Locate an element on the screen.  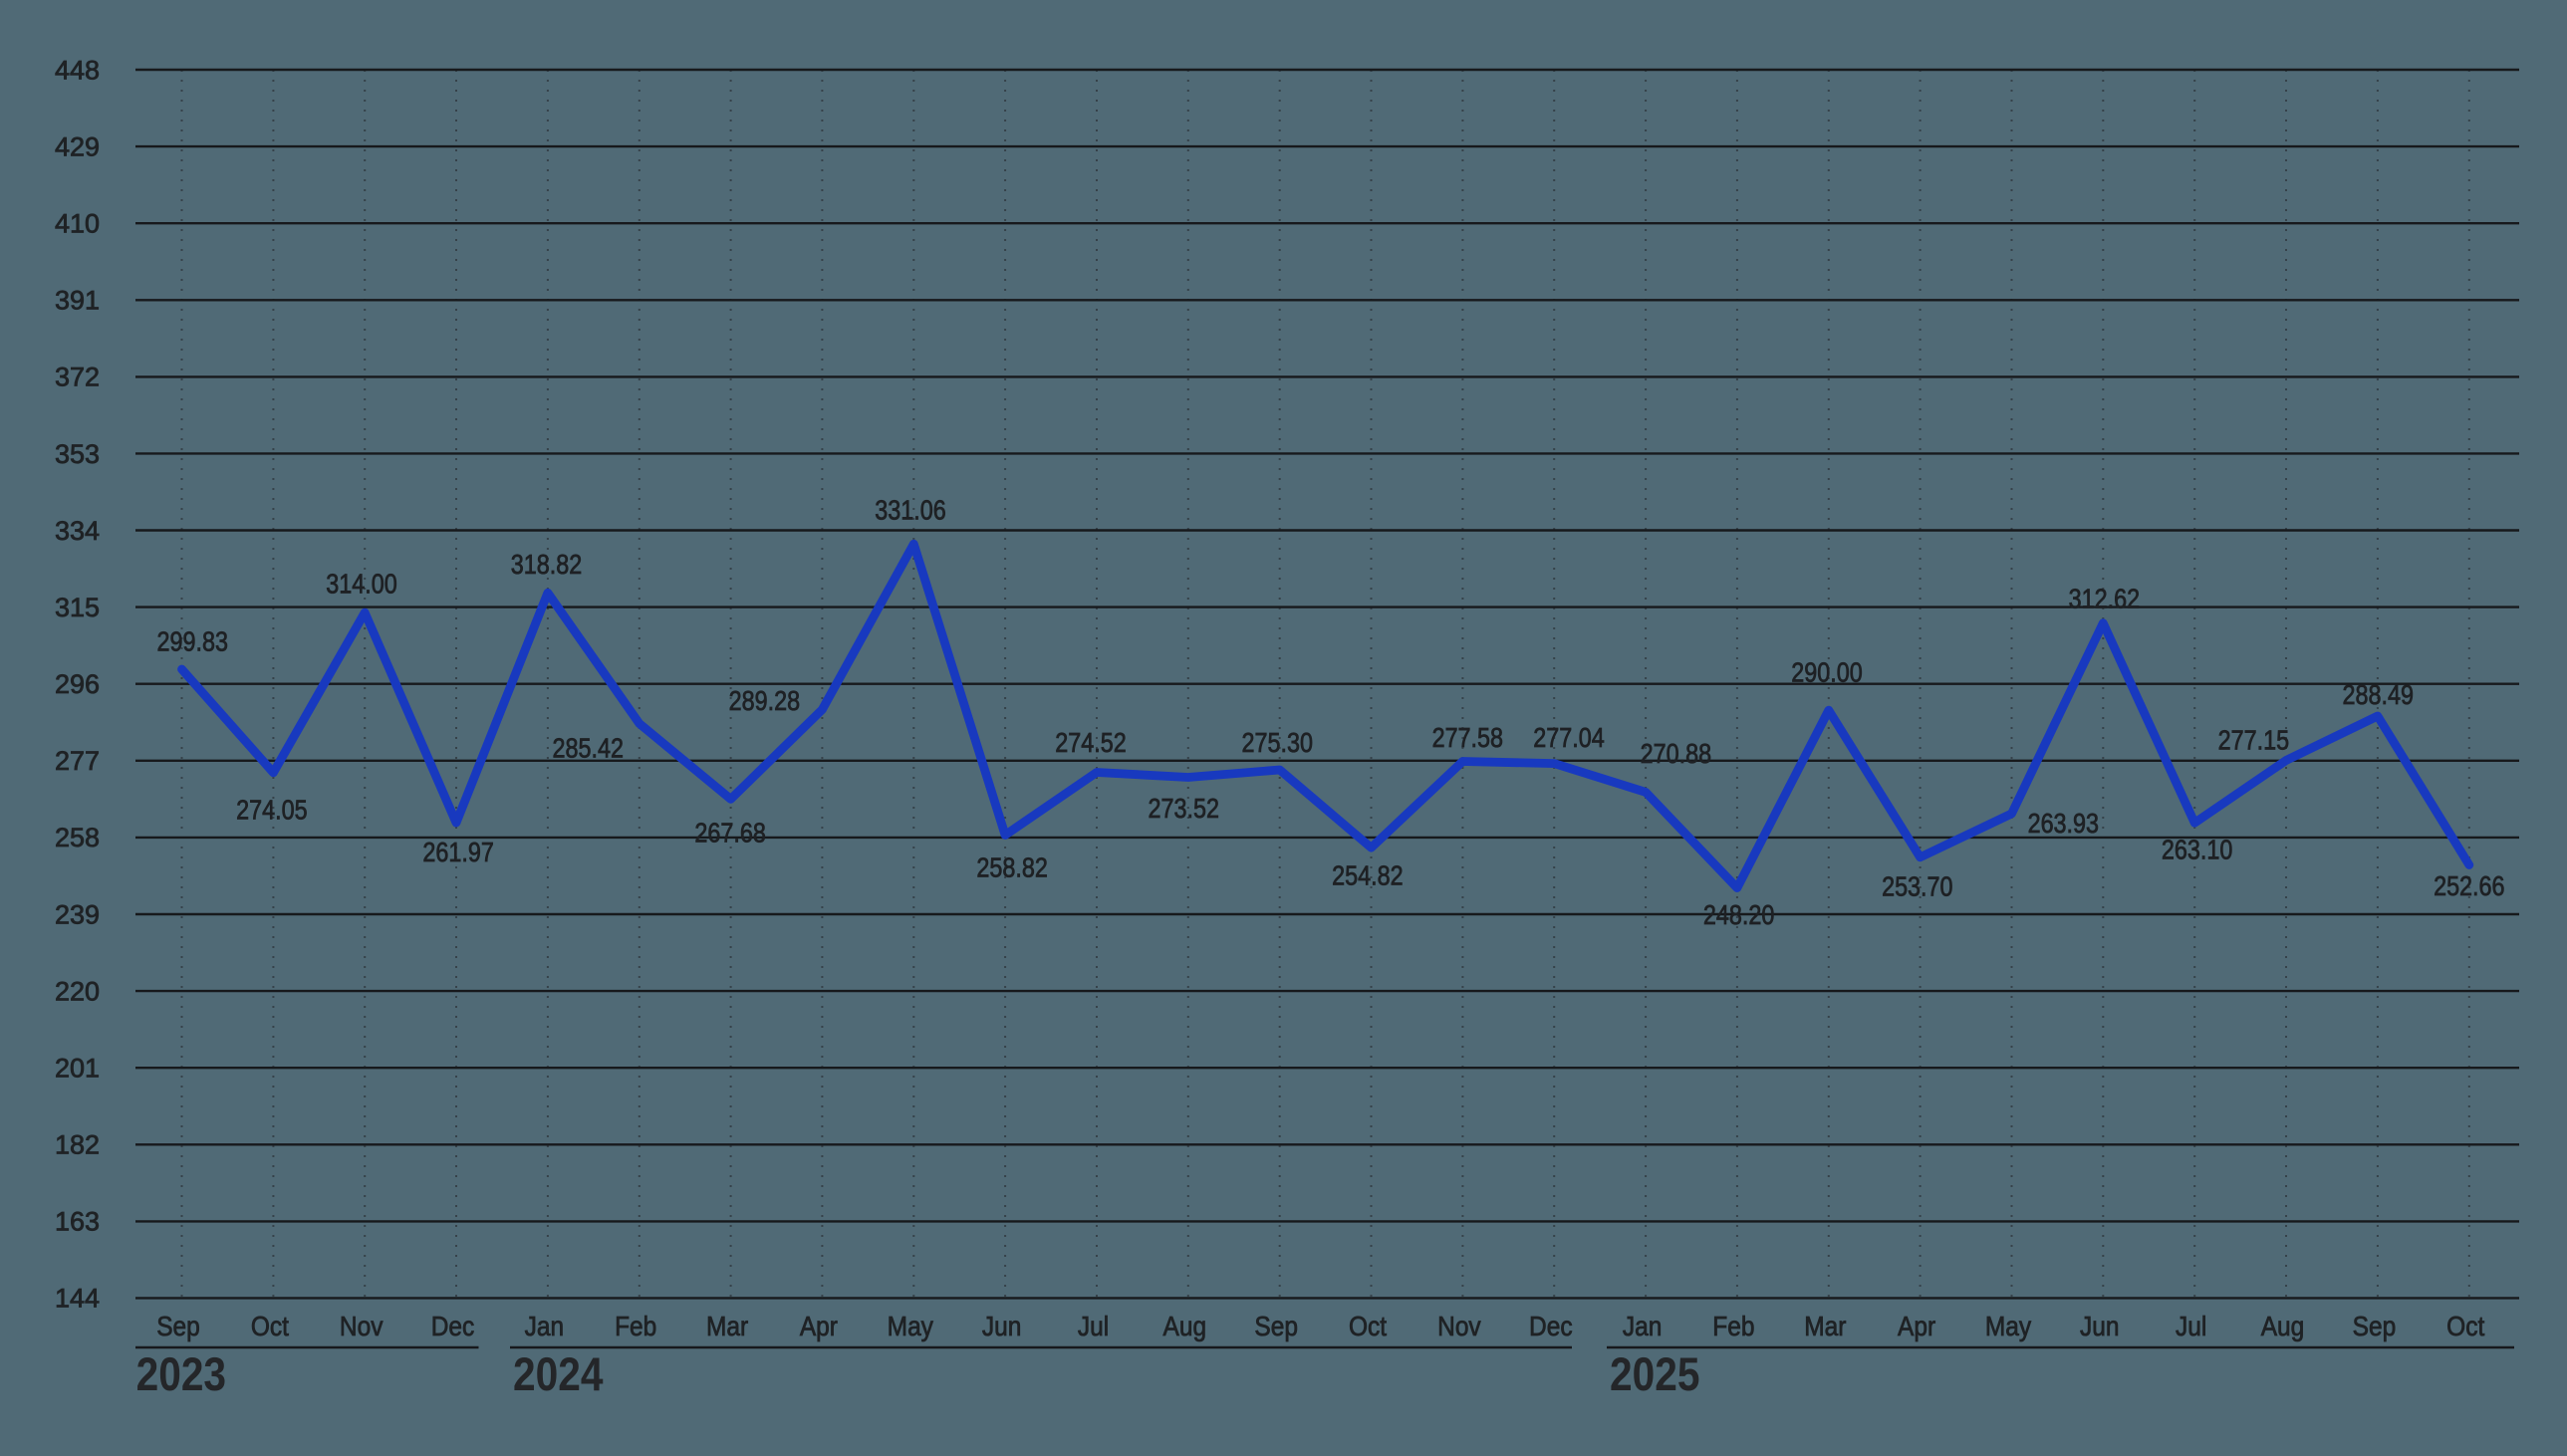
svg-text: 277.15 is located at coordinates (2253, 741).